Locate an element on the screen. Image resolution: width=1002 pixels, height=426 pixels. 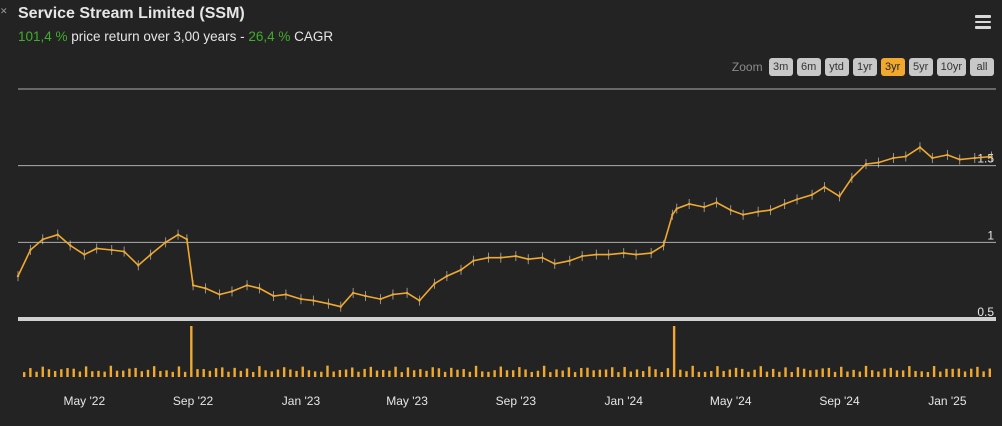
zoom-button-all: all is located at coordinates (982, 67).